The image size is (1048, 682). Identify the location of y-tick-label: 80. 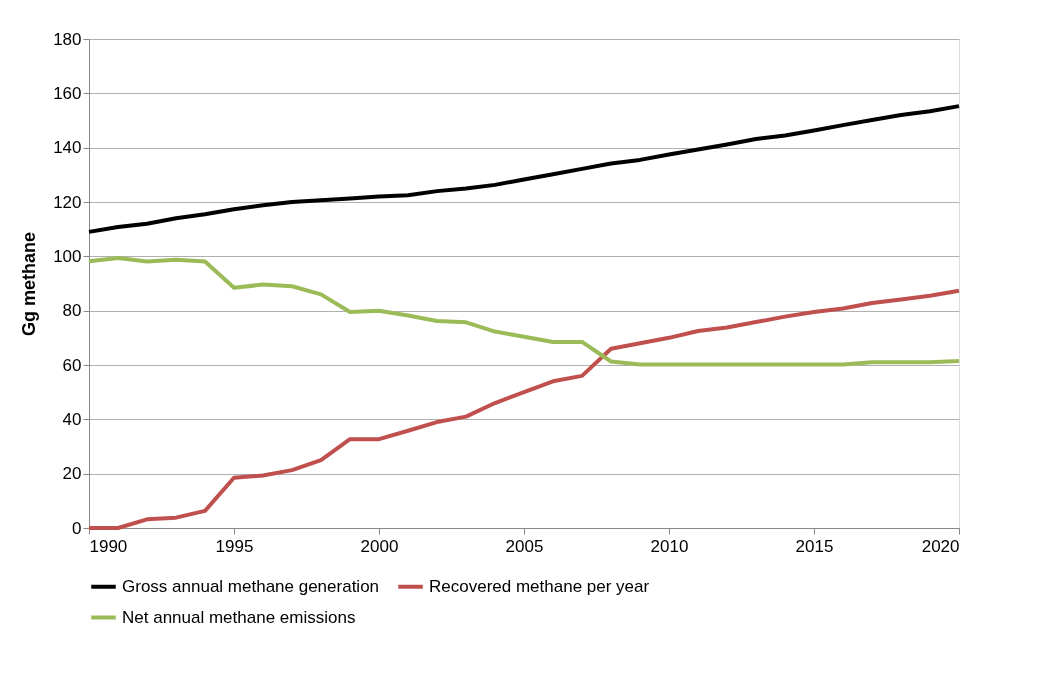
(72, 311).